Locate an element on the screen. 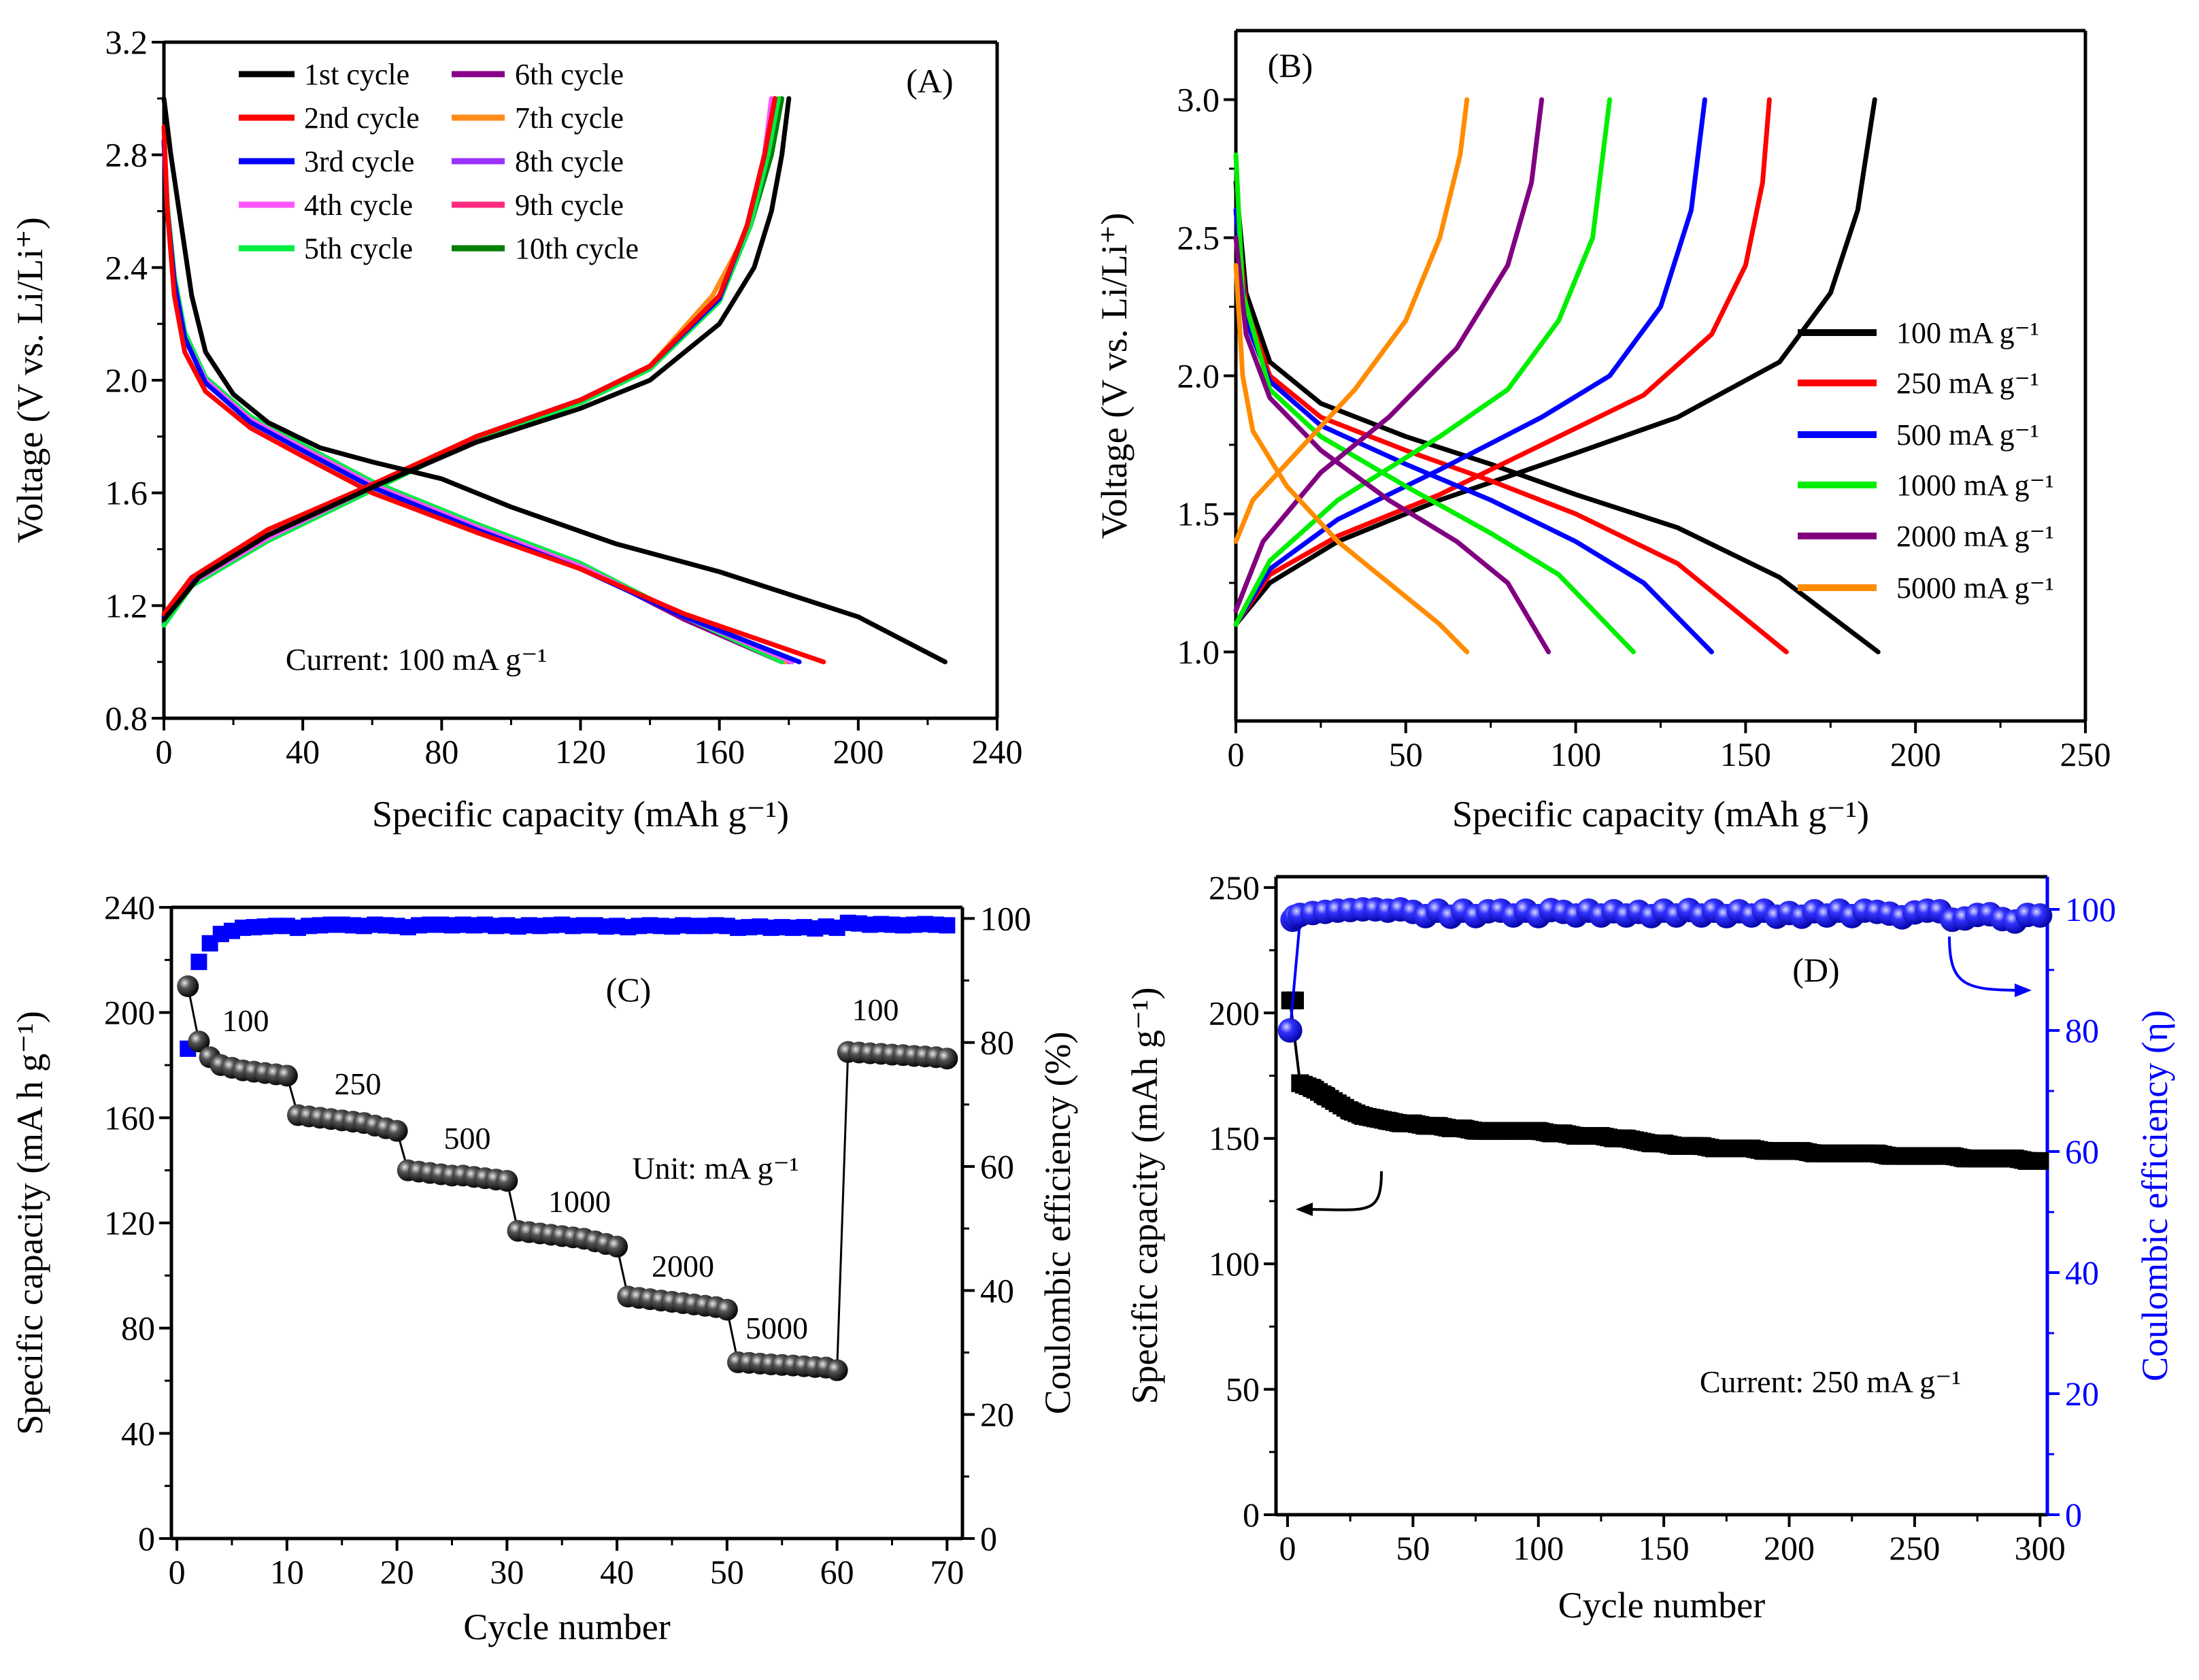  legend-label: 250 mA g⁻¹ is located at coordinates (1967, 383).